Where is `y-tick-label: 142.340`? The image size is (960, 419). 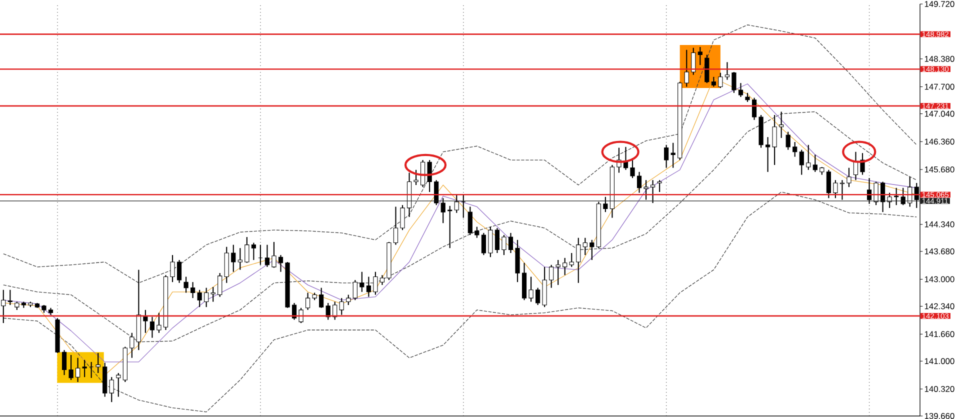
y-tick-label: 142.340 is located at coordinates (939, 306).